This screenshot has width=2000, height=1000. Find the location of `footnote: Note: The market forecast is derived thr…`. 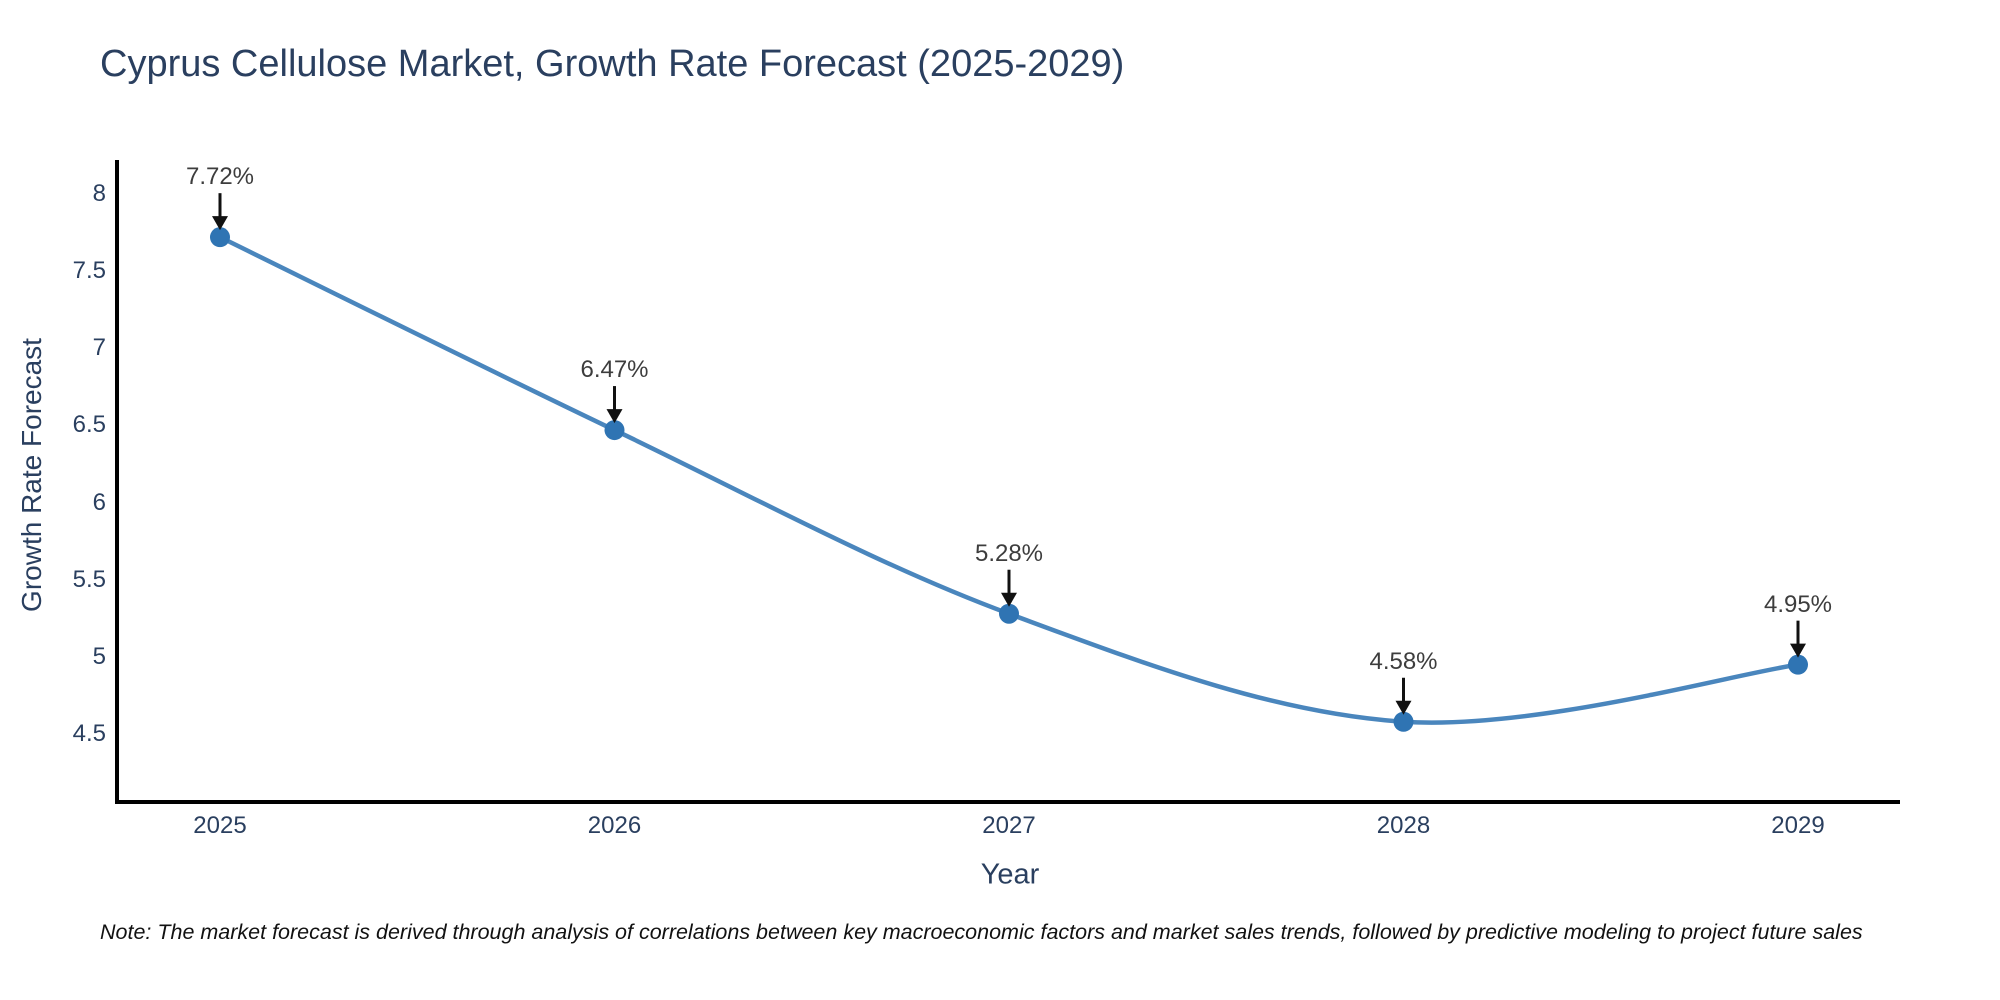

footnote: Note: The market forecast is derived thr… is located at coordinates (981, 932).